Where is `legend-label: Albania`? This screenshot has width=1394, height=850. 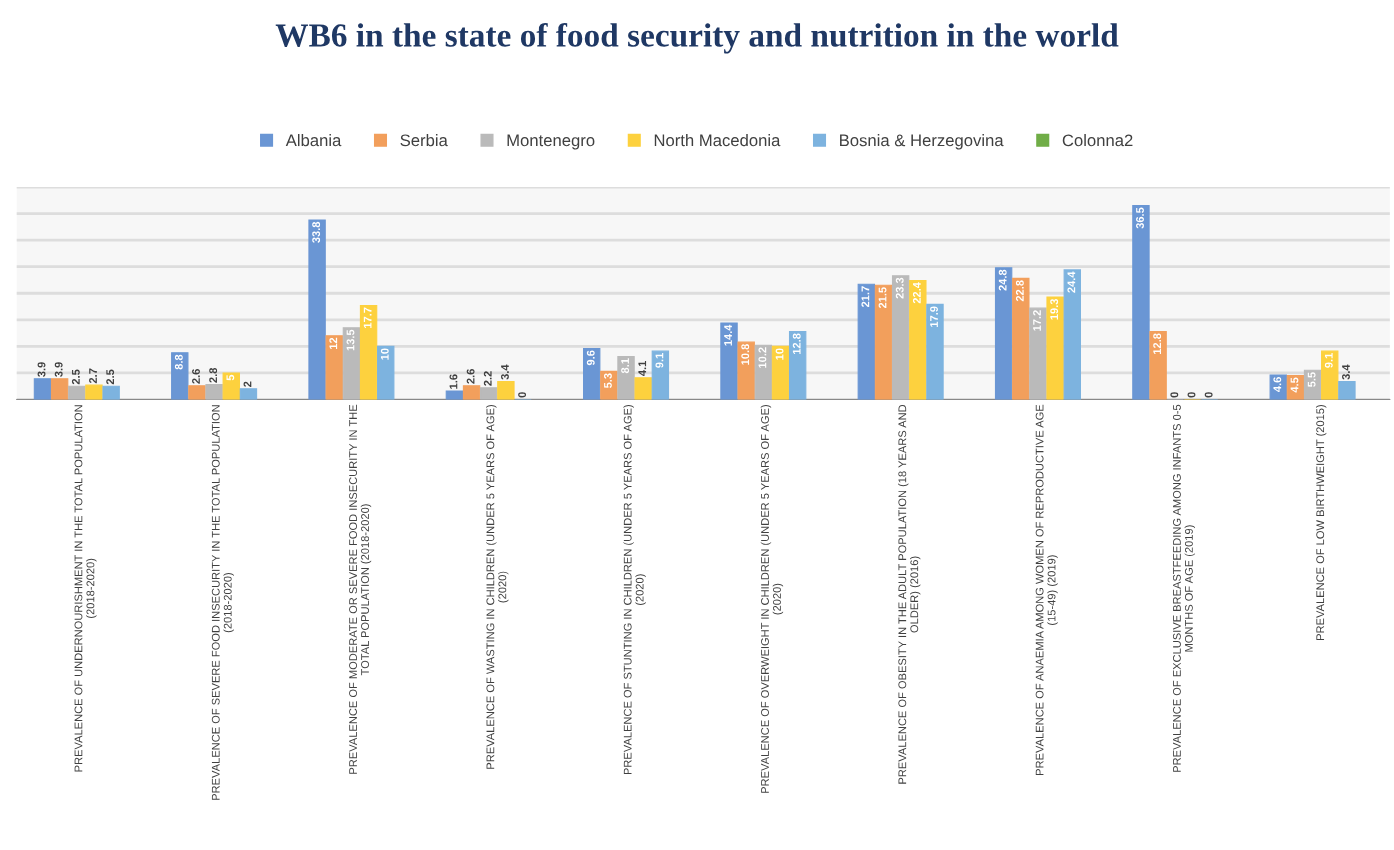
legend-label: Albania is located at coordinates (313, 140).